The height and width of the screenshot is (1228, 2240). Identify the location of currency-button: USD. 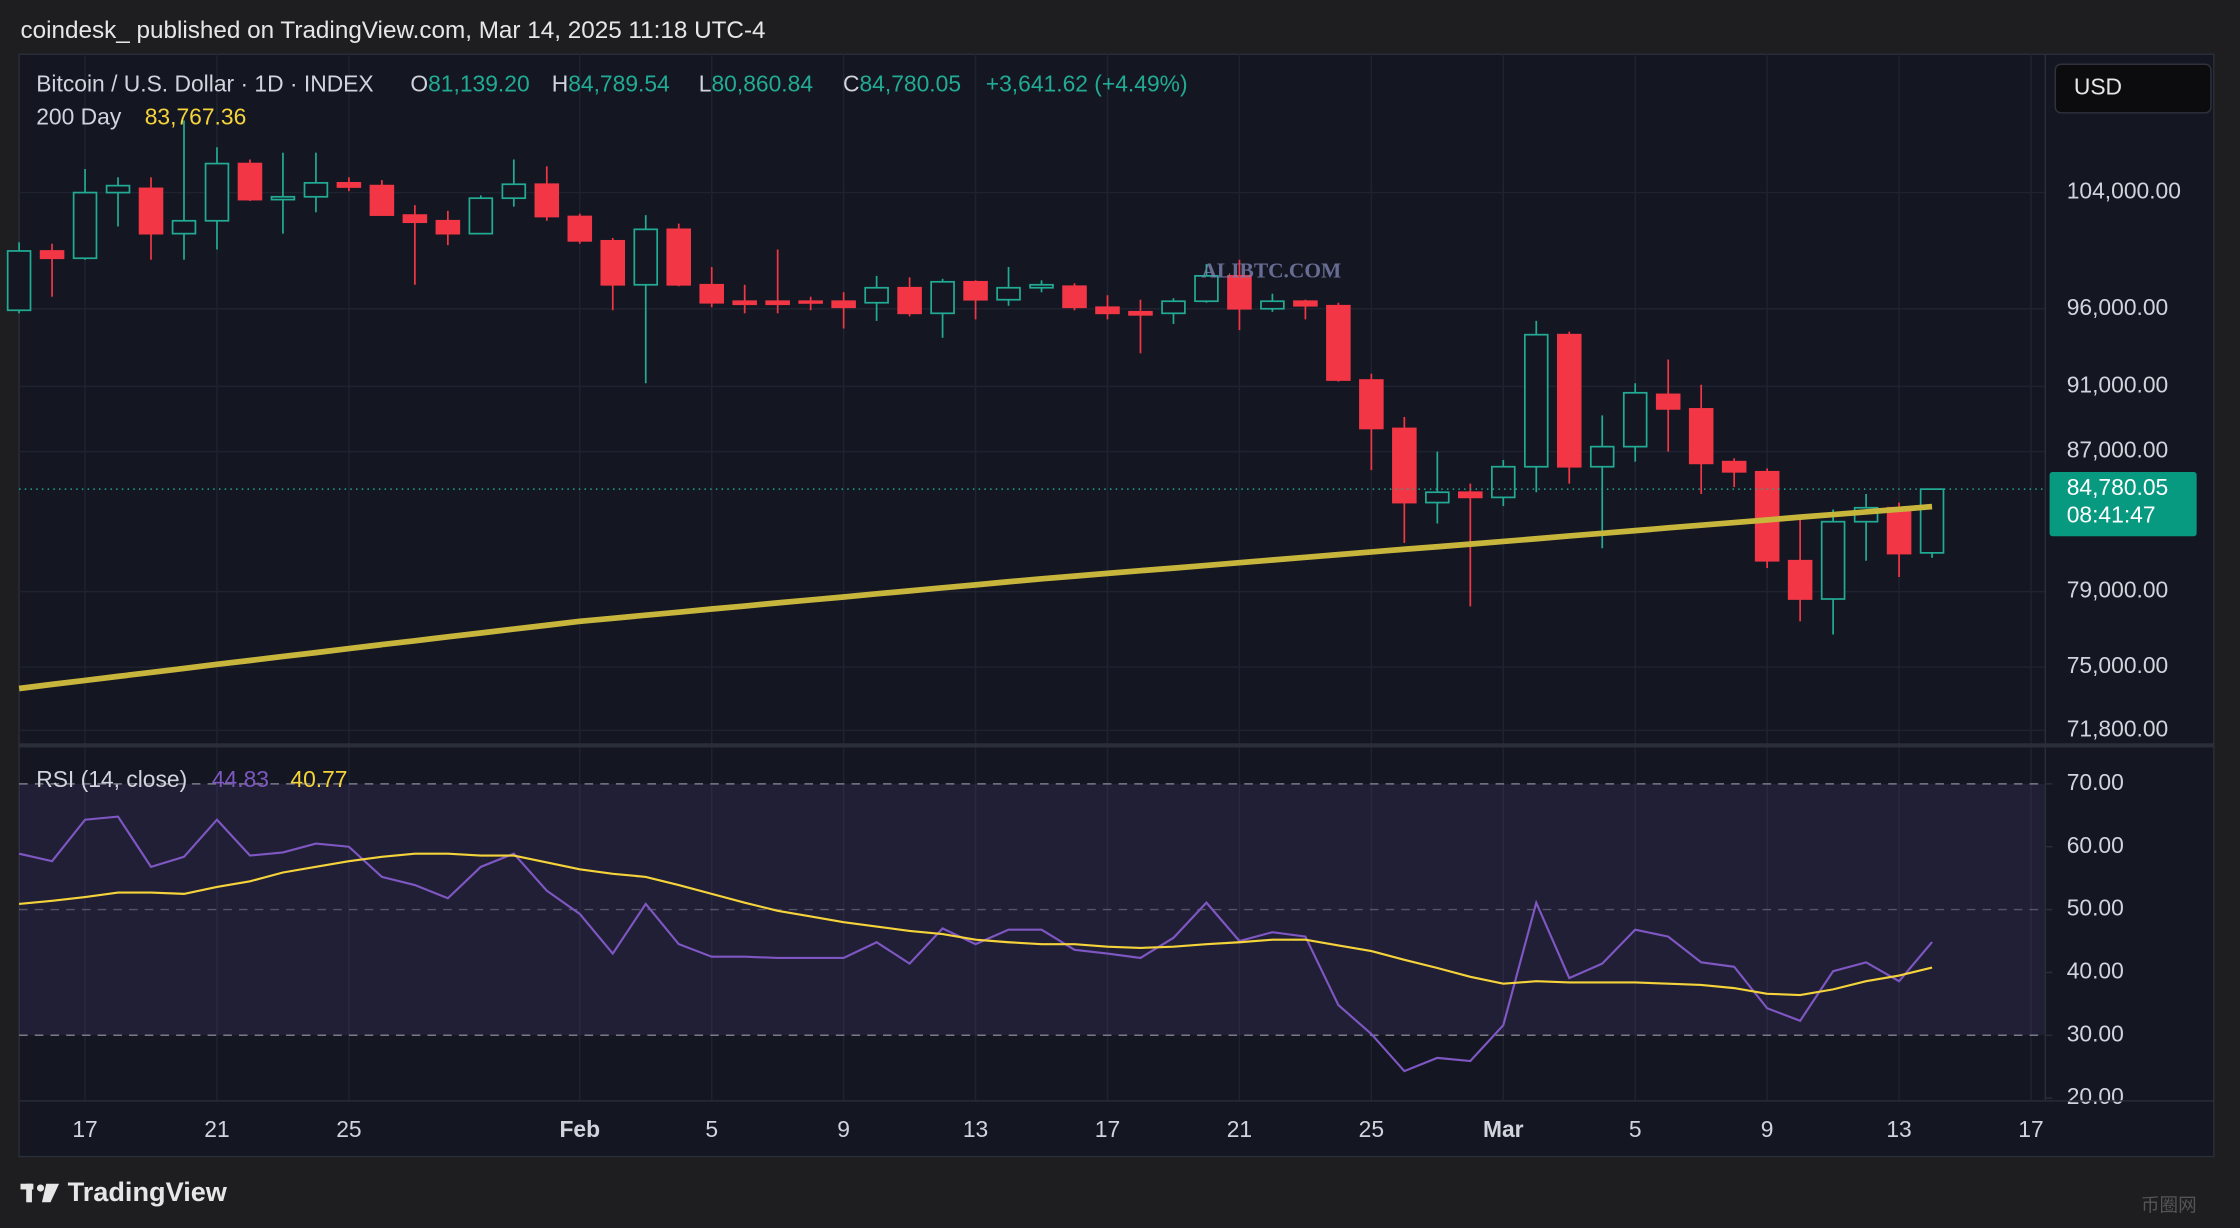
(2133, 88).